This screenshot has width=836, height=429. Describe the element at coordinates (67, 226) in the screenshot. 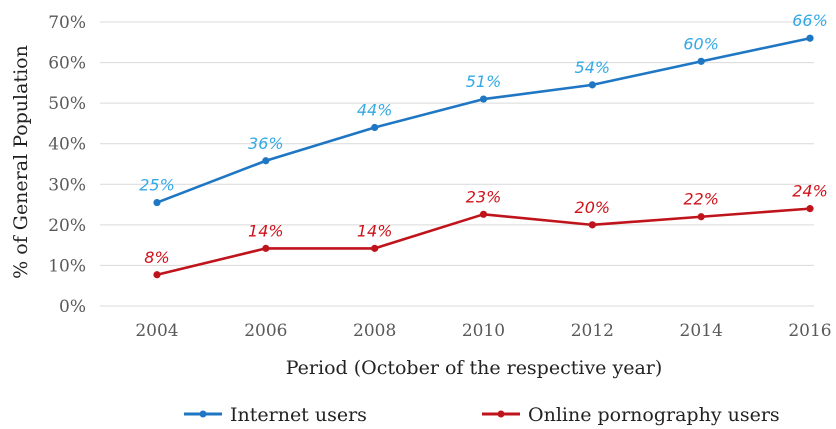

I see `y-tick-label: 20%` at that location.